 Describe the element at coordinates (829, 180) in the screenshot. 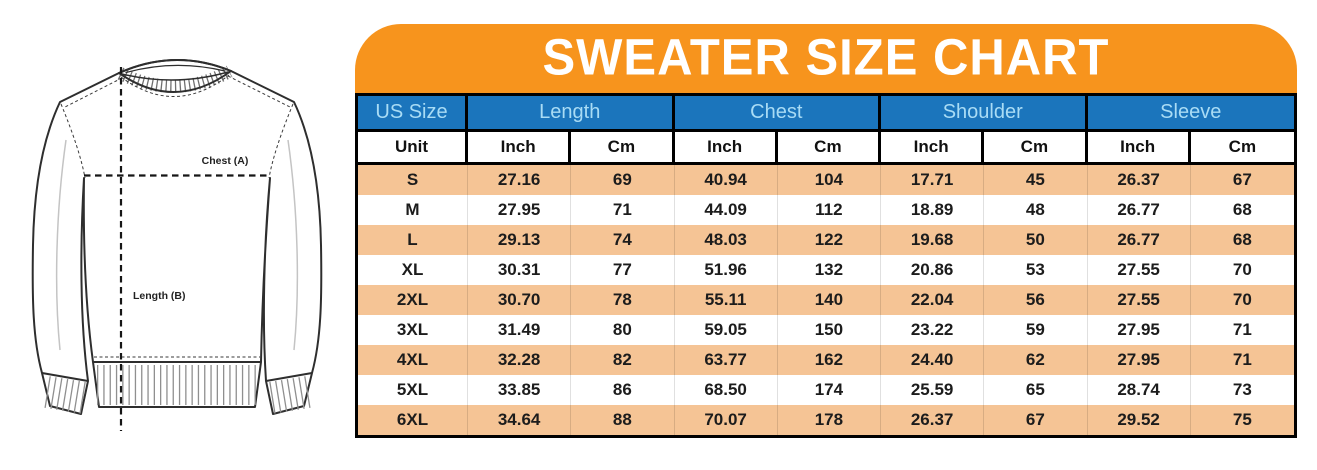

I see `measurement-value: 104` at that location.